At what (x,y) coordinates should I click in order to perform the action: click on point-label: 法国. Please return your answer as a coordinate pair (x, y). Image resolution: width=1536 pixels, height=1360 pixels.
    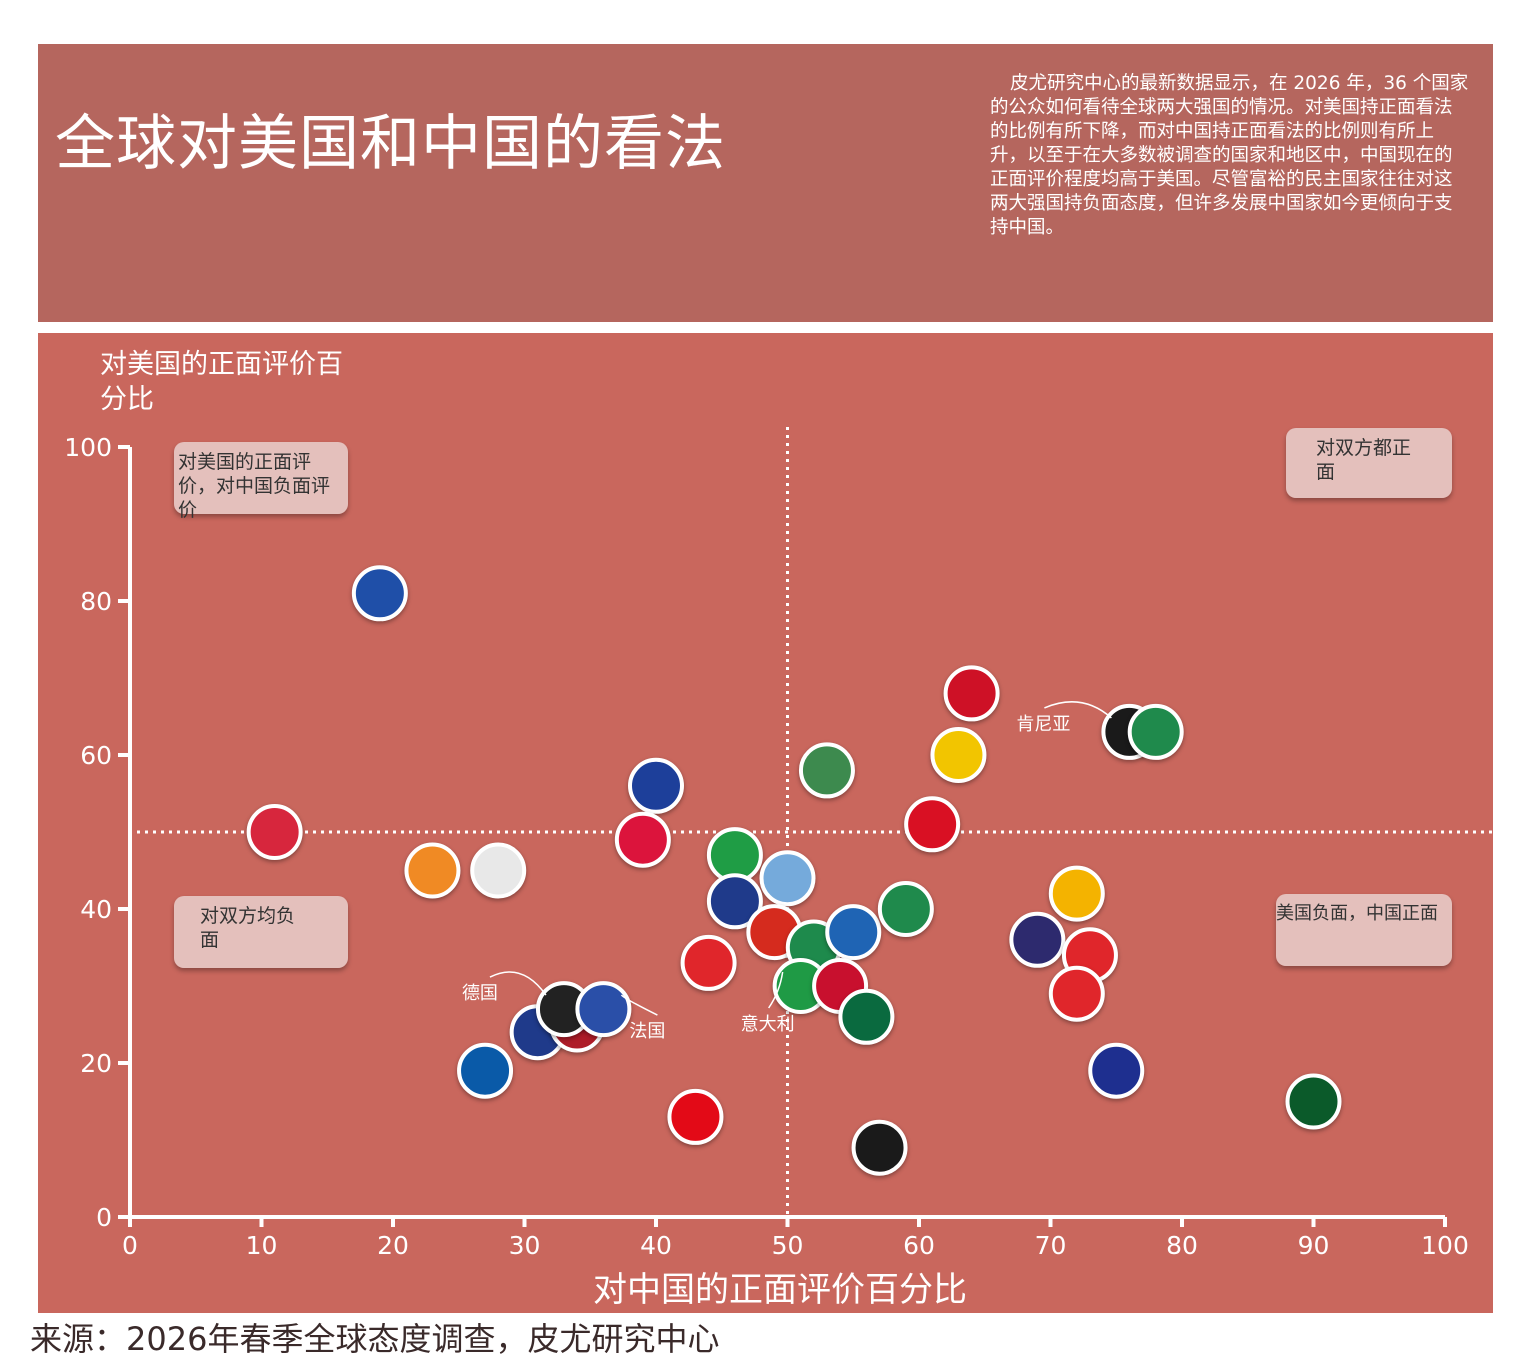
    Looking at the image, I should click on (647, 1032).